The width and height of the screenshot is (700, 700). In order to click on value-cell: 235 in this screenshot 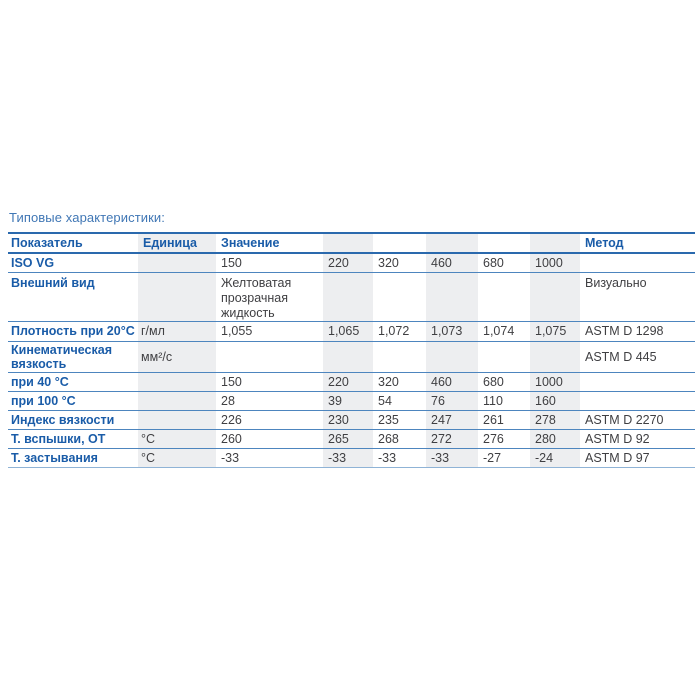, I will do `click(388, 419)`.